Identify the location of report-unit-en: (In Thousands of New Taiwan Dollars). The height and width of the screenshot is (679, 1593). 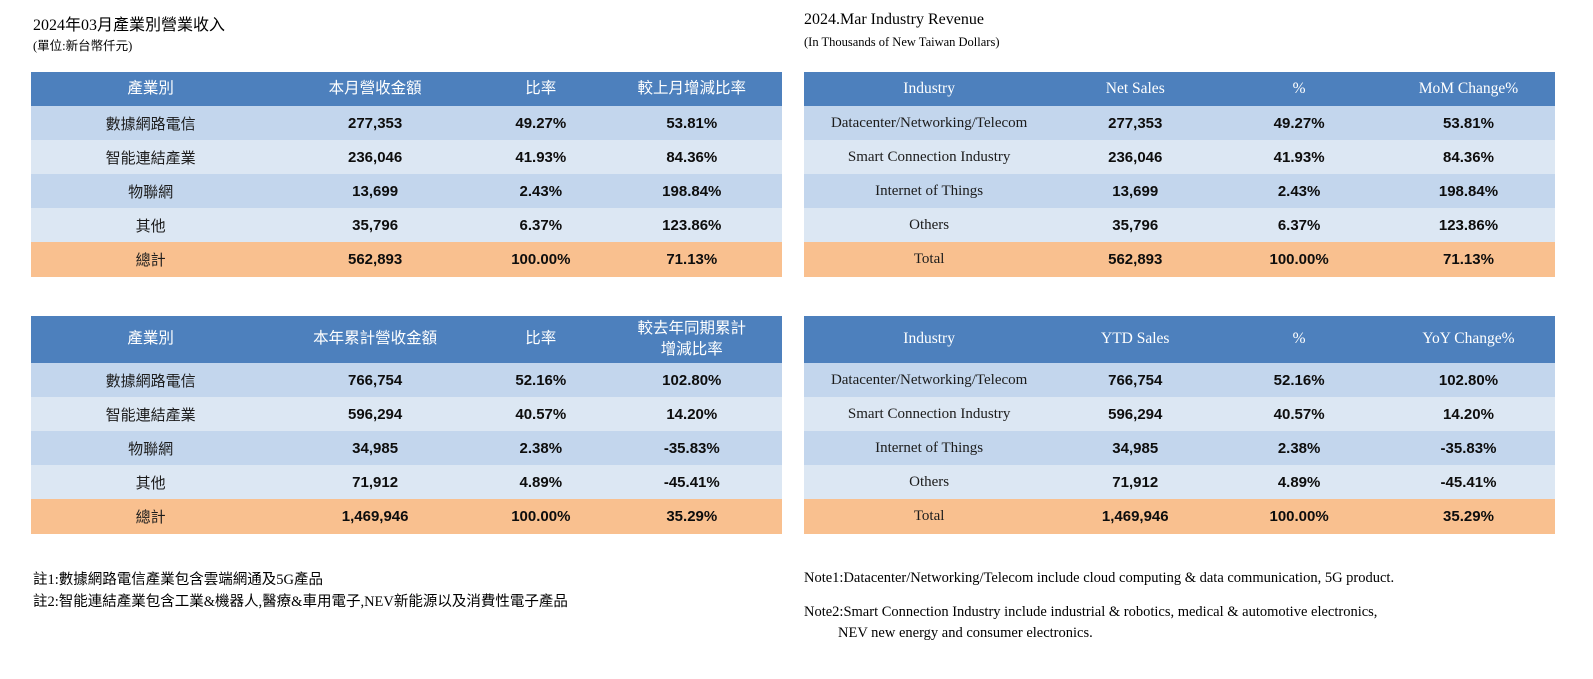
(902, 42).